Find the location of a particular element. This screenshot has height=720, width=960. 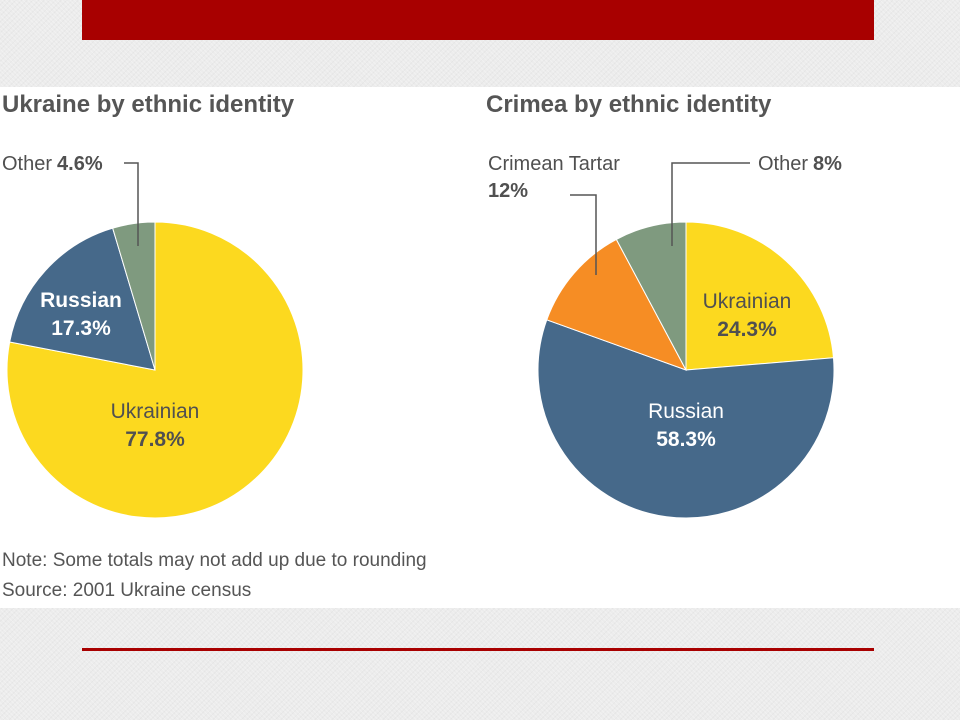

crimea-ukrainian-value: 24.3% is located at coordinates (747, 329).